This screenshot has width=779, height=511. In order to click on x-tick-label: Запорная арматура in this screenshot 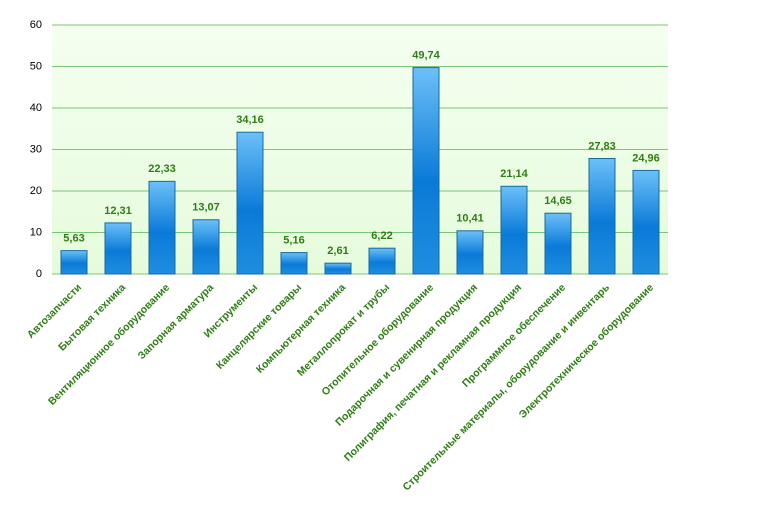, I will do `click(176, 321)`.